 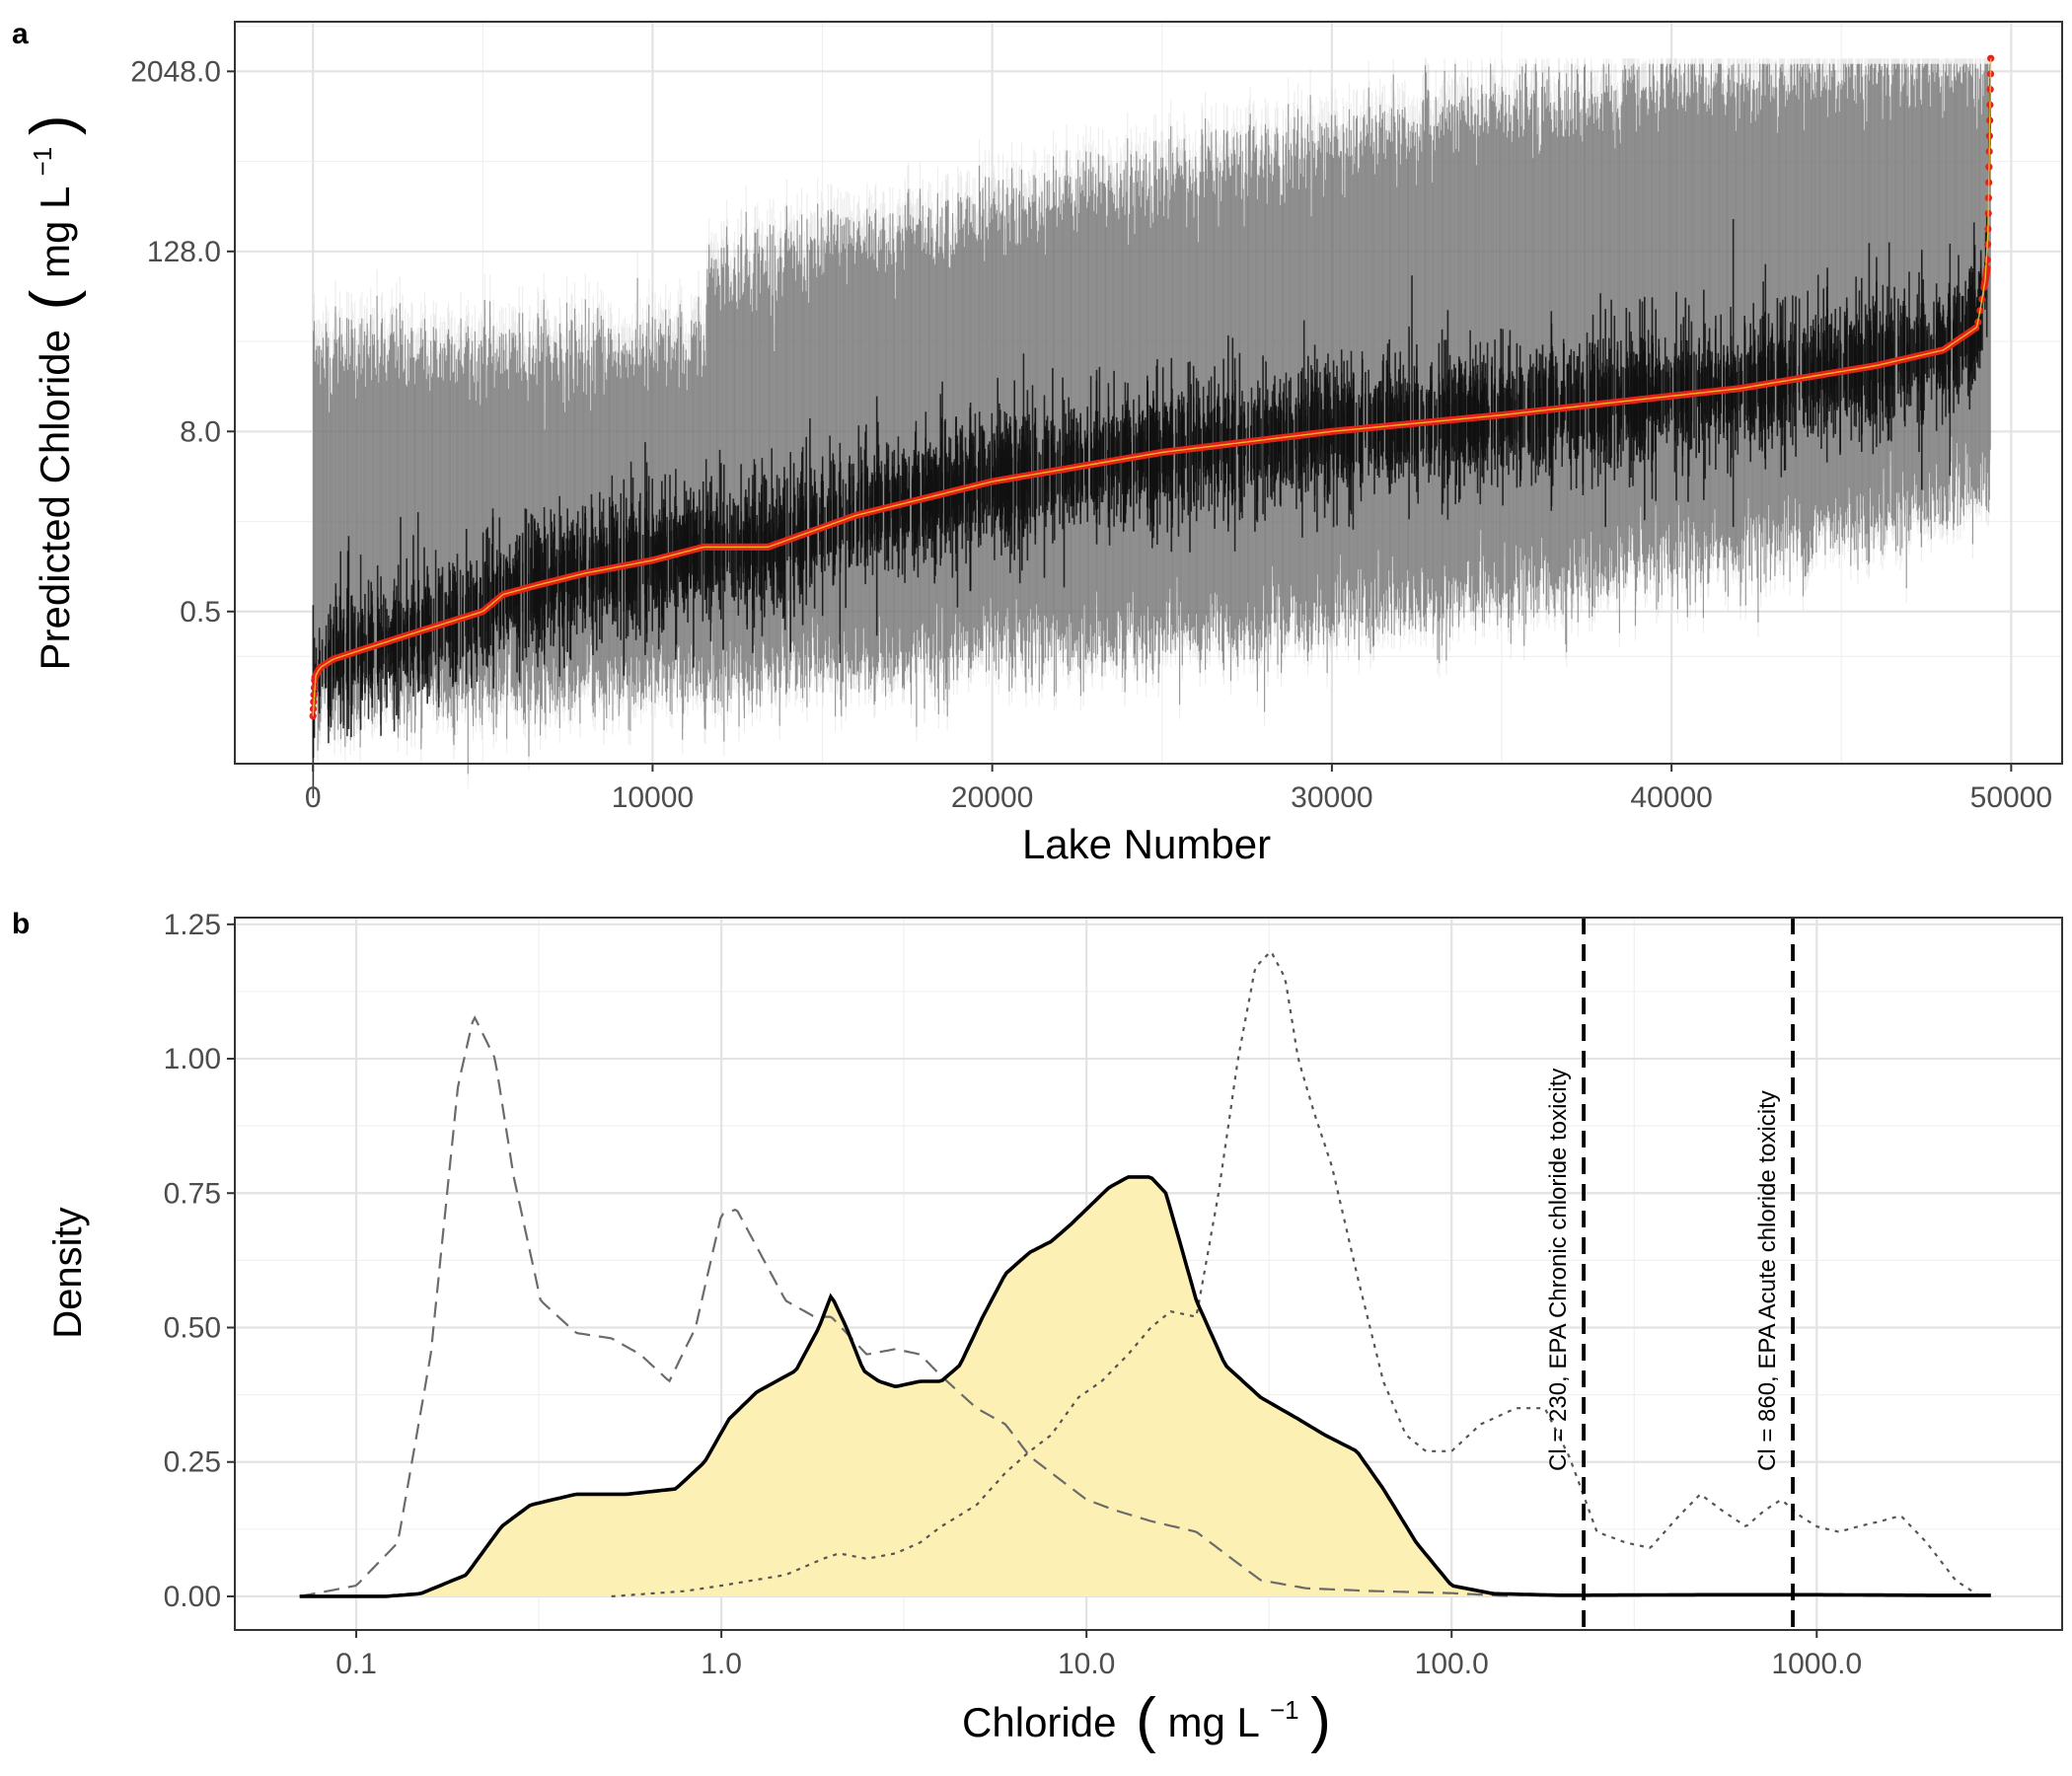 I want to click on panel-label-a: a, so click(x=20, y=34).